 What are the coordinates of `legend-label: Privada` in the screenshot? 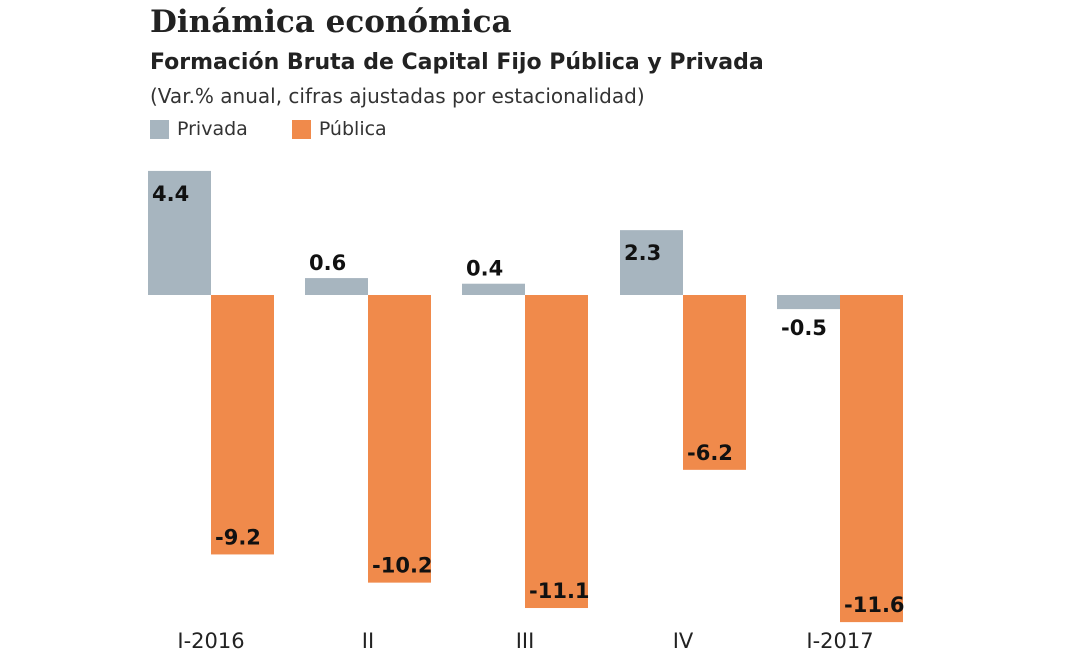 It's located at (212, 129).